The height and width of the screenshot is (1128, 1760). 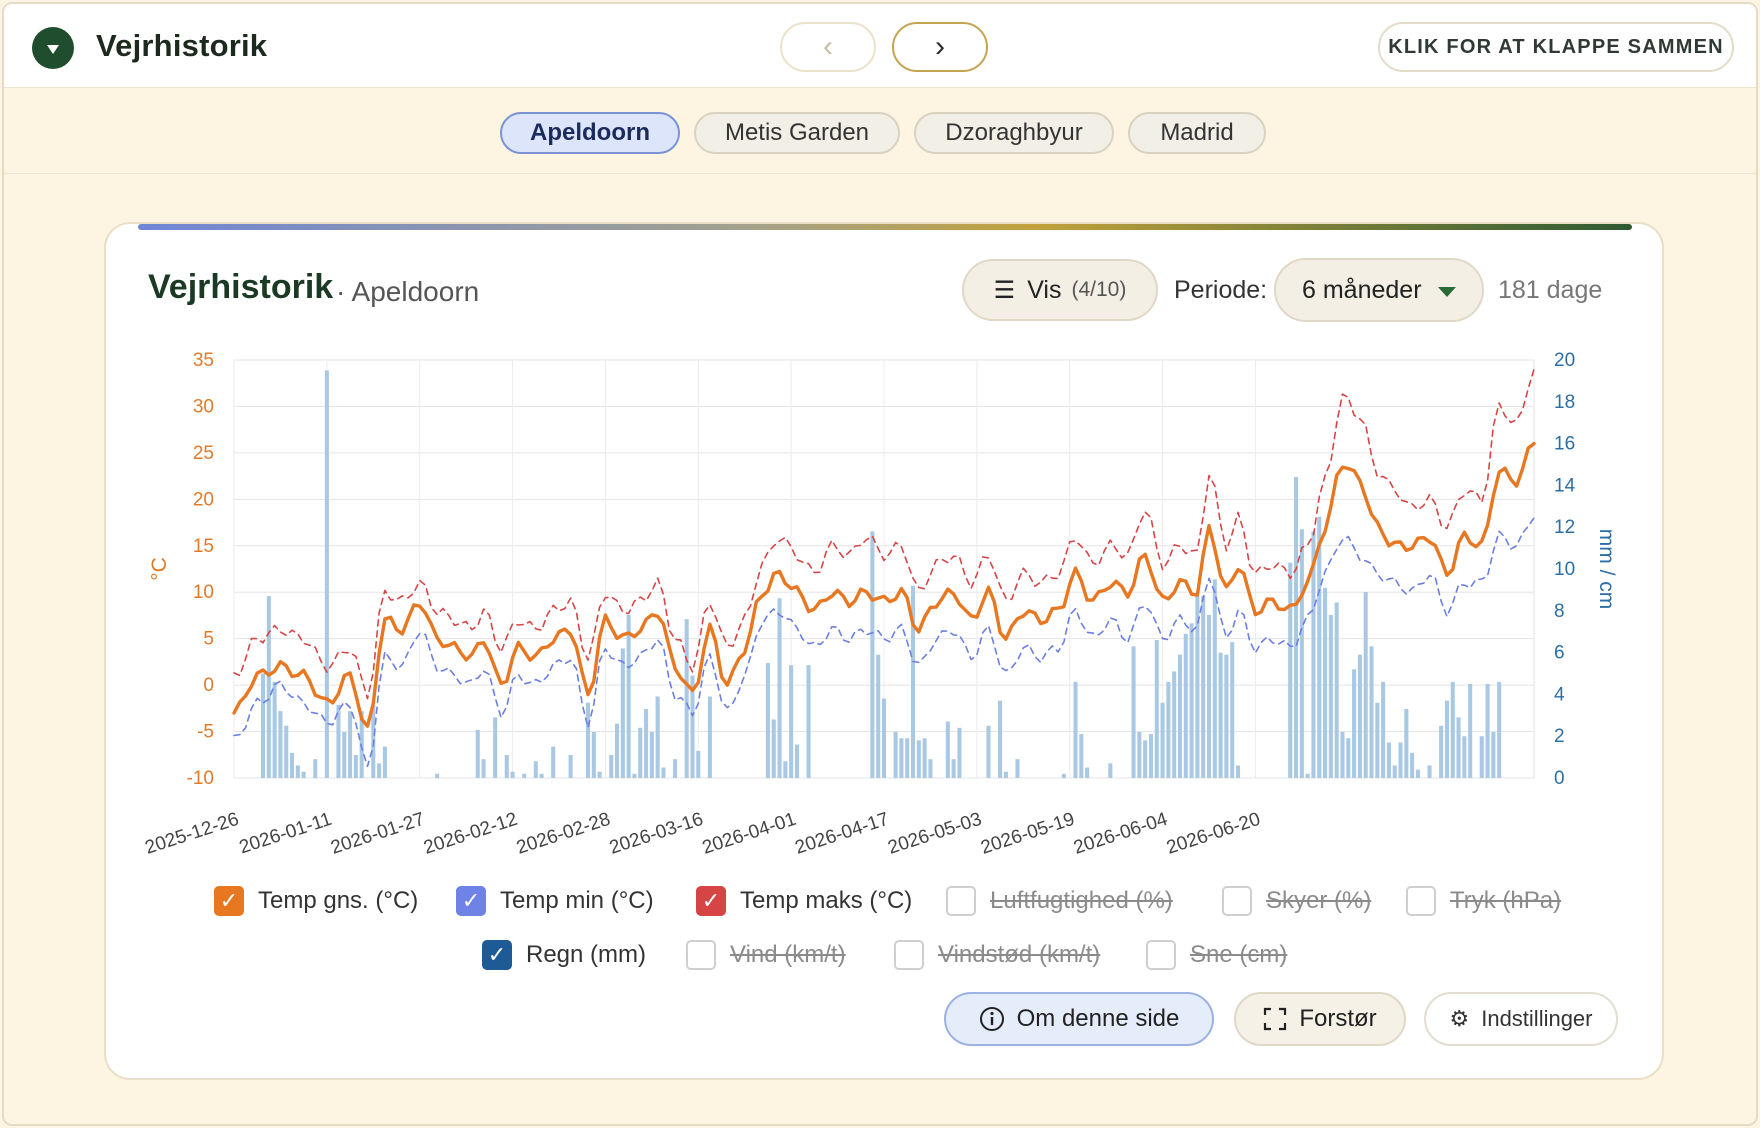 What do you see at coordinates (1161, 955) in the screenshot?
I see `checkbox-snow` at bounding box center [1161, 955].